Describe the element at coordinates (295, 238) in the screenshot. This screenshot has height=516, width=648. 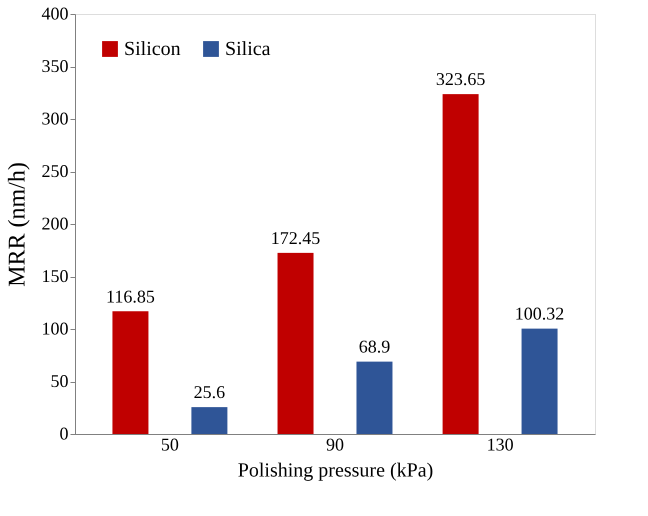
I see `data-label: 172.45` at that location.